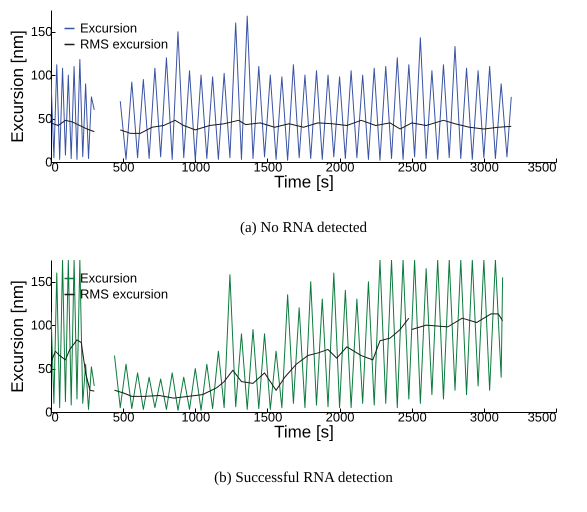 This screenshot has height=512, width=587. Describe the element at coordinates (109, 278) in the screenshot. I see `series-label: Excursion` at that location.